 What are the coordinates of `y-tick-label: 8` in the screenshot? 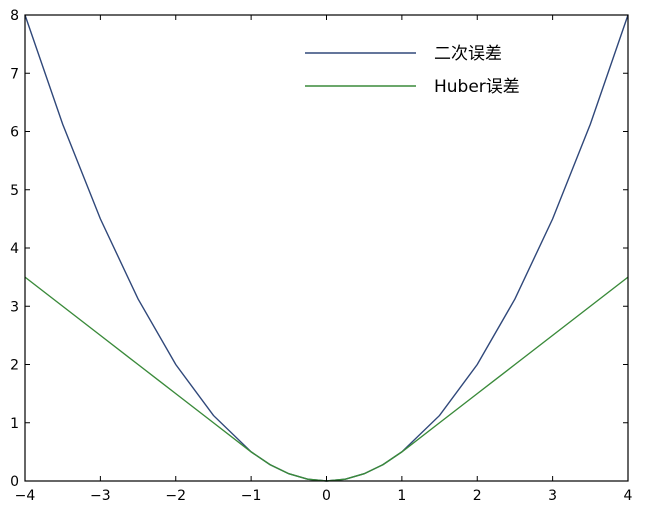 It's located at (14, 16).